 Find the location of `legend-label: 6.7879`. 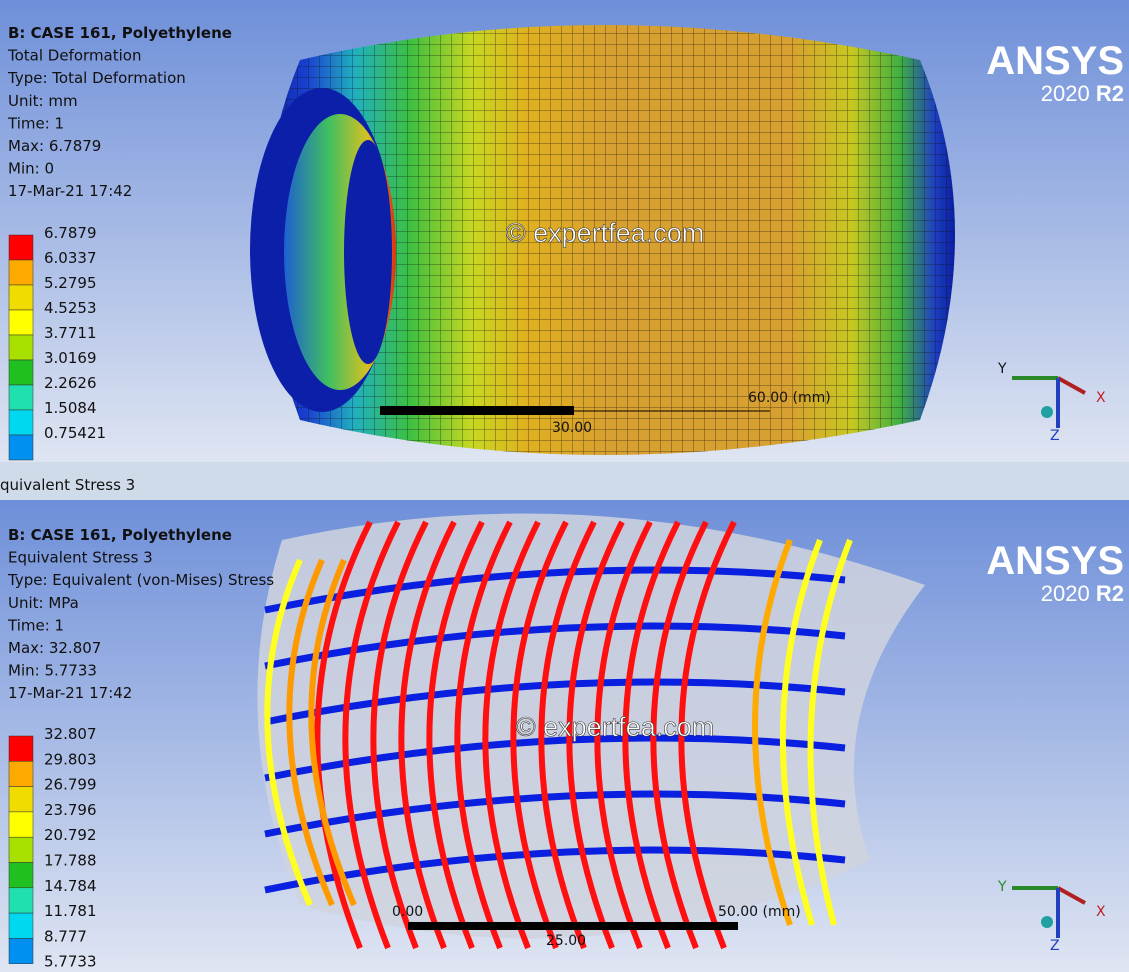

legend-label: 6.7879 is located at coordinates (70, 233).